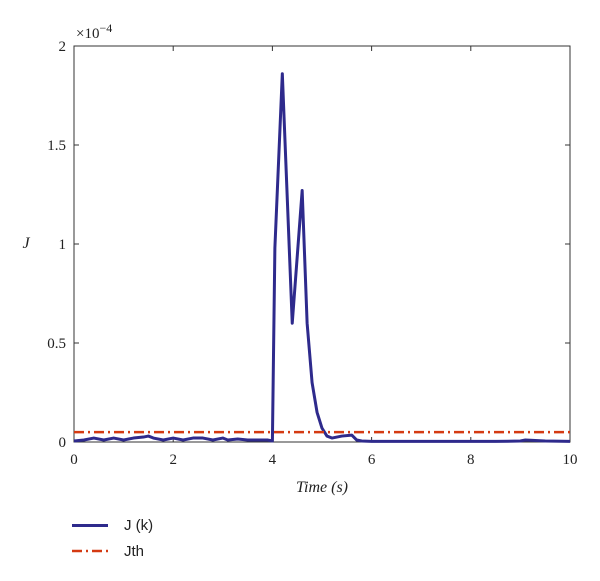  What do you see at coordinates (63, 245) in the screenshot?
I see `y-tick-label: 1` at bounding box center [63, 245].